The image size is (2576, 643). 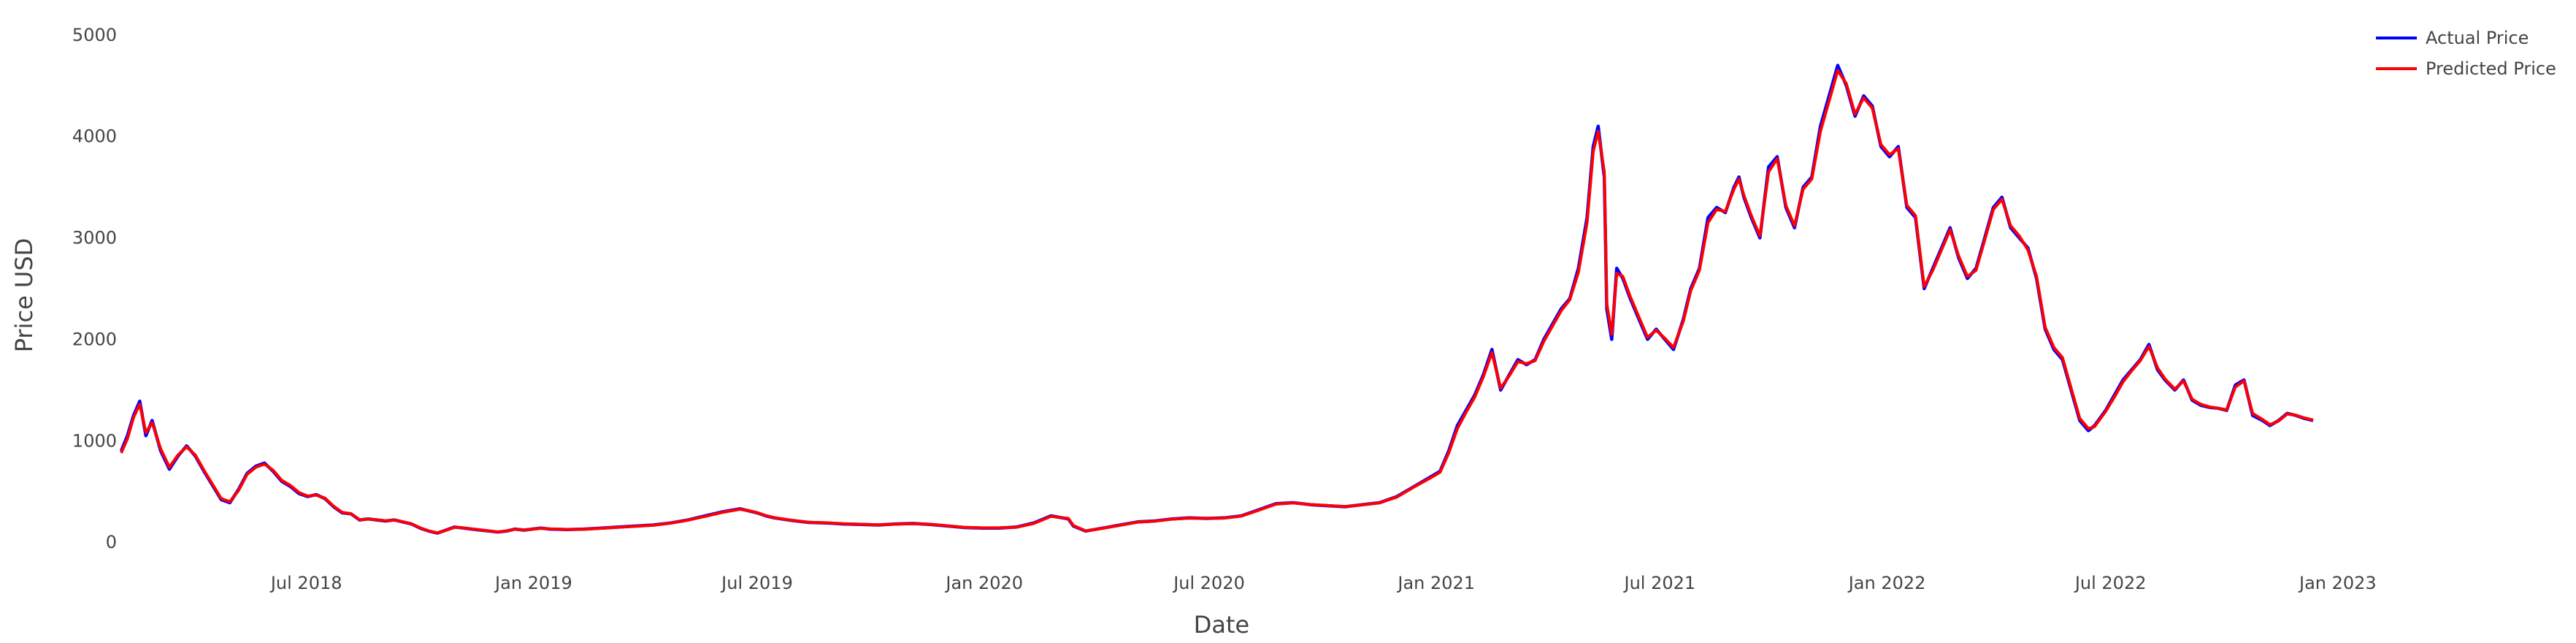 I want to click on x-axis-title: Date, so click(x=1221, y=625).